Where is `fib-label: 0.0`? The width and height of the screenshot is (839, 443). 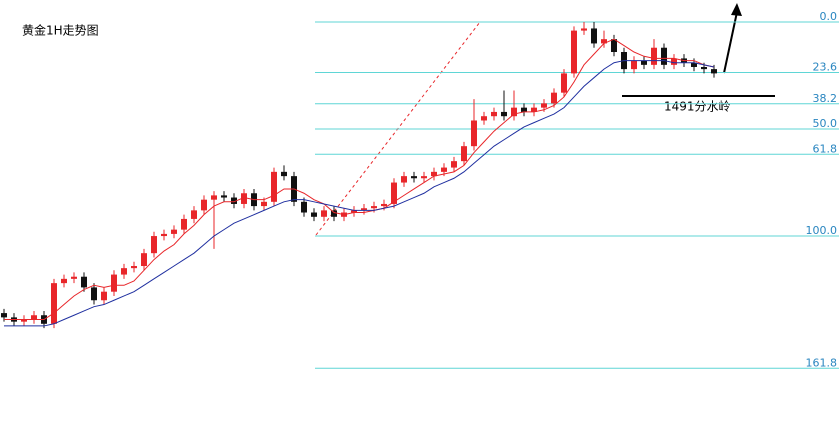 fib-label: 0.0 is located at coordinates (829, 16).